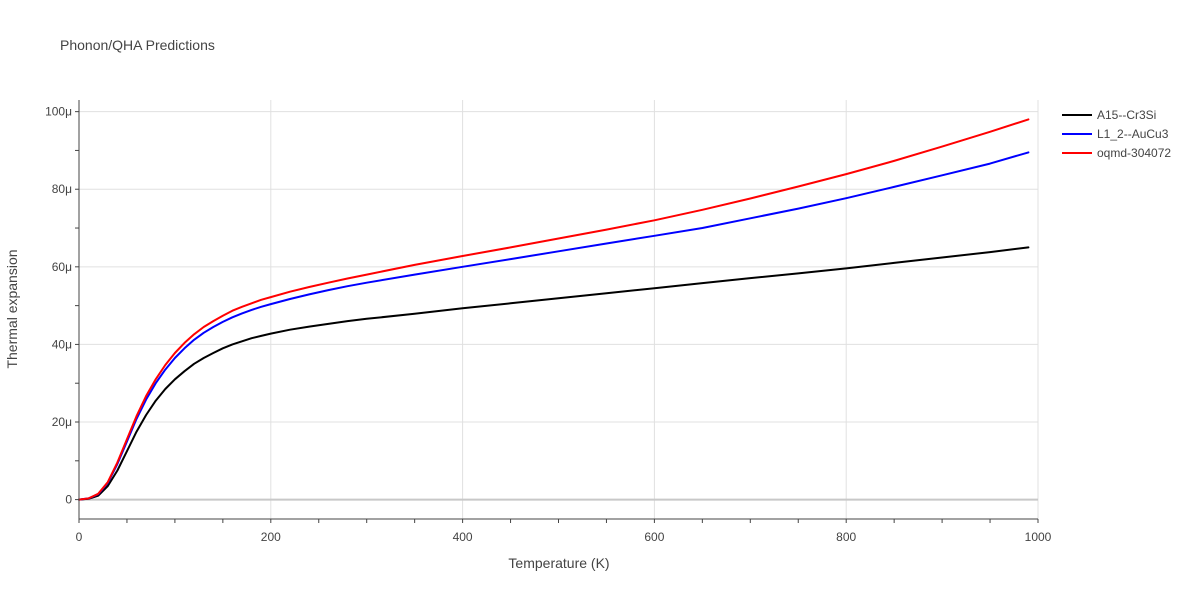 The width and height of the screenshot is (1200, 600). Describe the element at coordinates (68, 500) in the screenshot. I see `y-tick-label: 0` at that location.